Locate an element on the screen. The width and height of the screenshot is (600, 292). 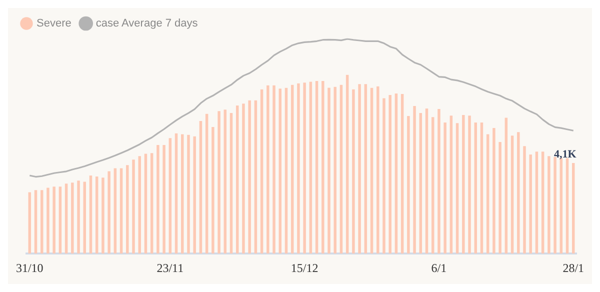
x-tick-label: 6/1 is located at coordinates (439, 267).